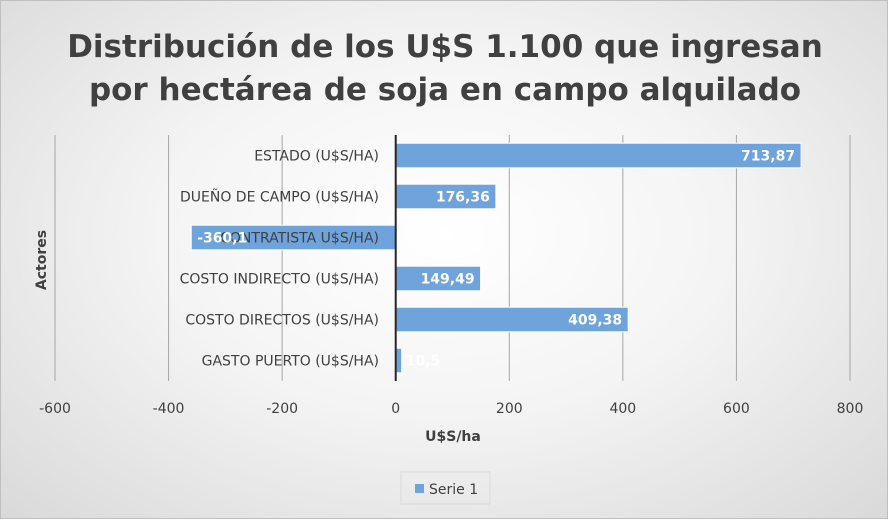  I want to click on category-label: COSTO INDIRECTO (U$S/HA), so click(279, 280).